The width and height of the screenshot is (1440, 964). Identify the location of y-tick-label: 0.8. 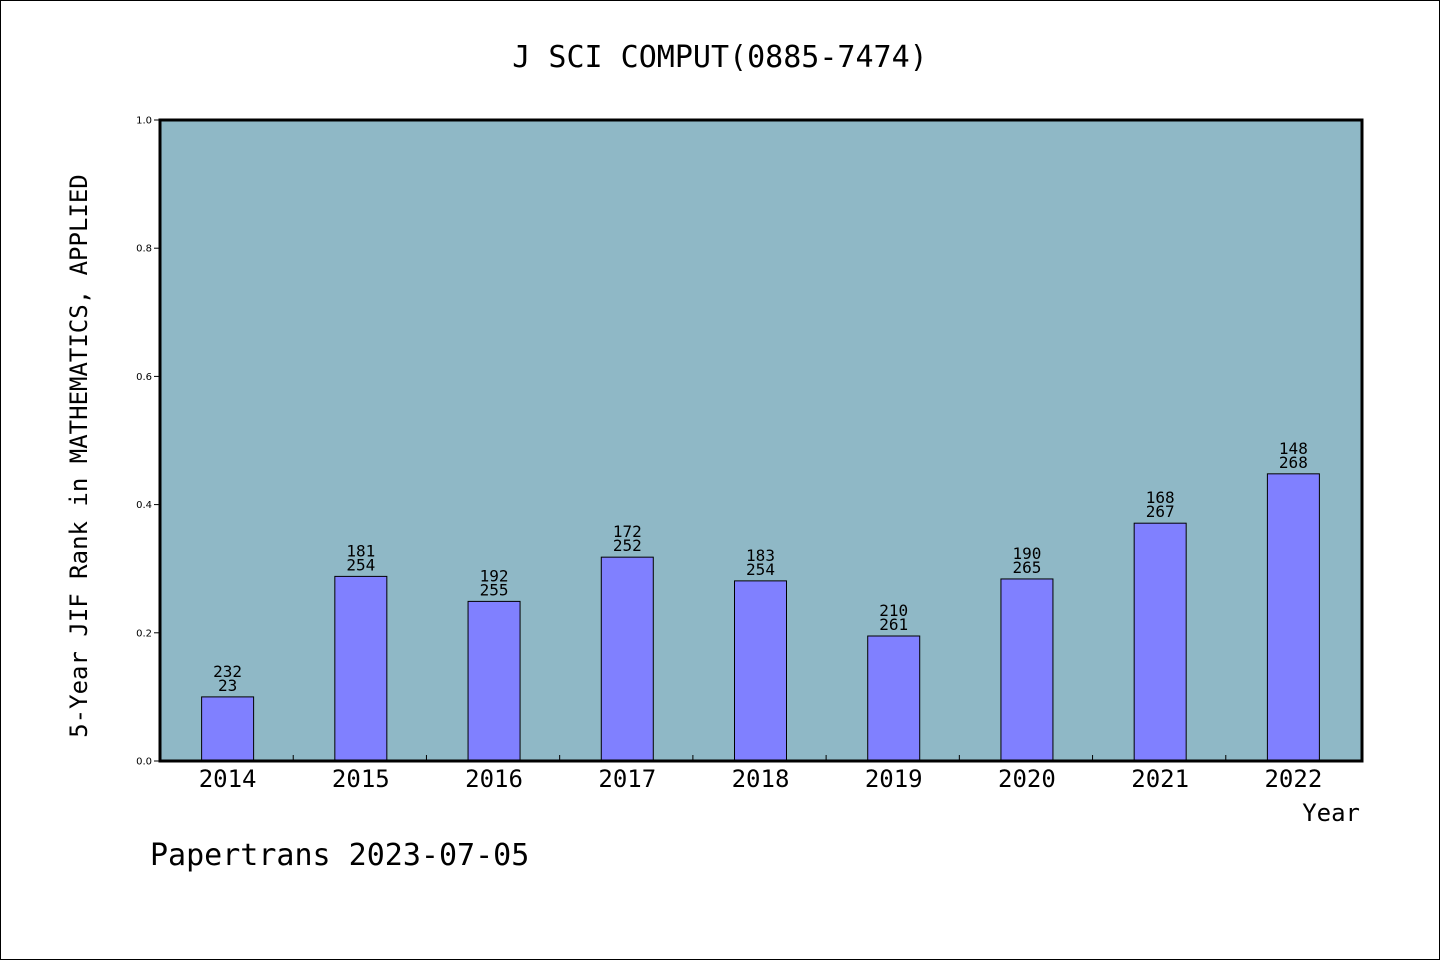
(144, 249).